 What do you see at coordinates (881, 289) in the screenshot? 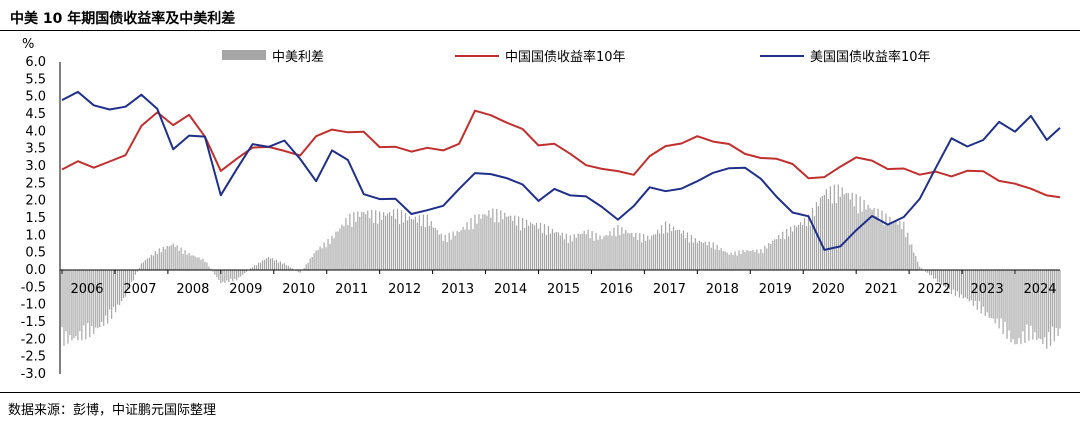
I see `x-tick-label: 2021` at bounding box center [881, 289].